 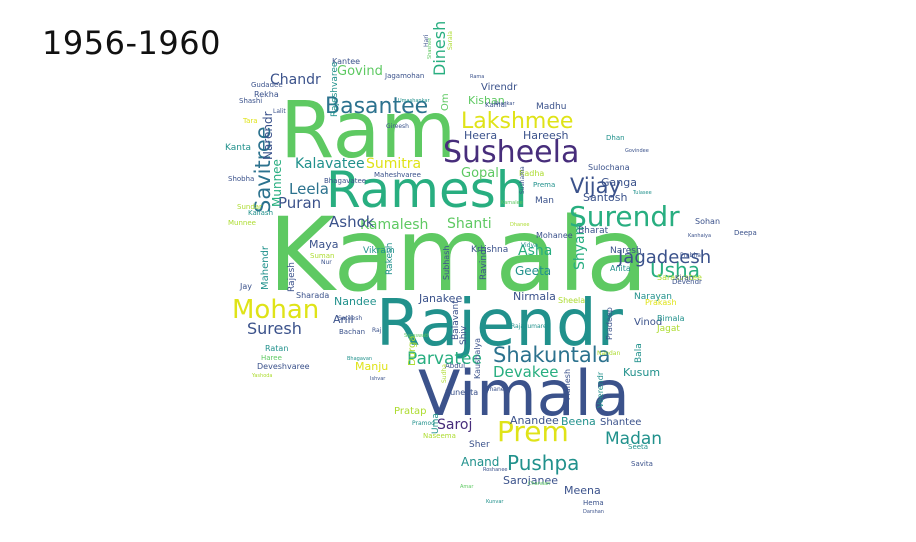 I want to click on word-mahesh: Mahesh, so click(x=567, y=384).